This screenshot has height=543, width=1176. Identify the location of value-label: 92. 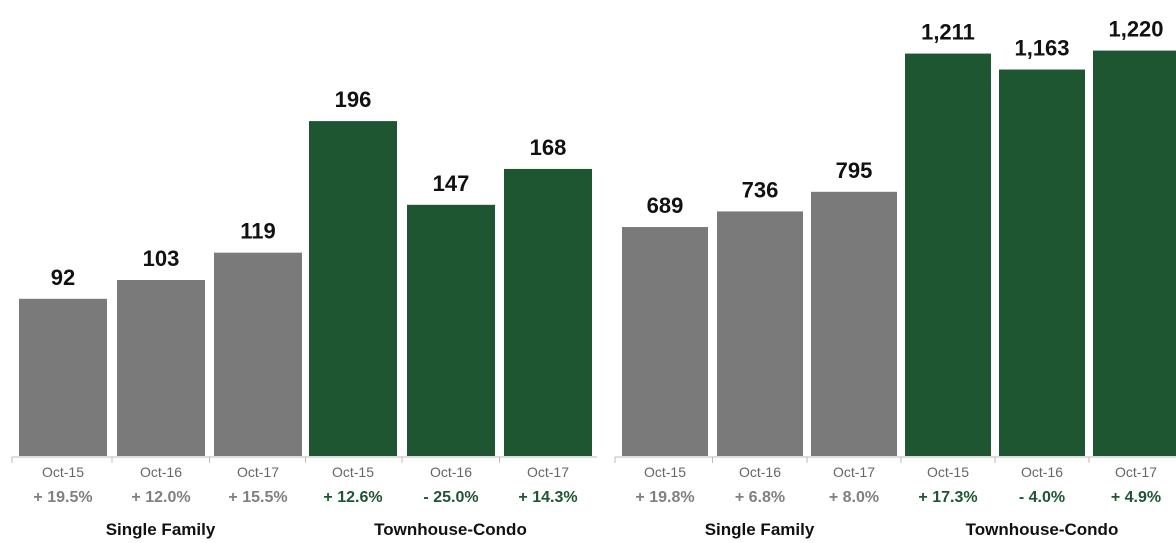
(63, 277).